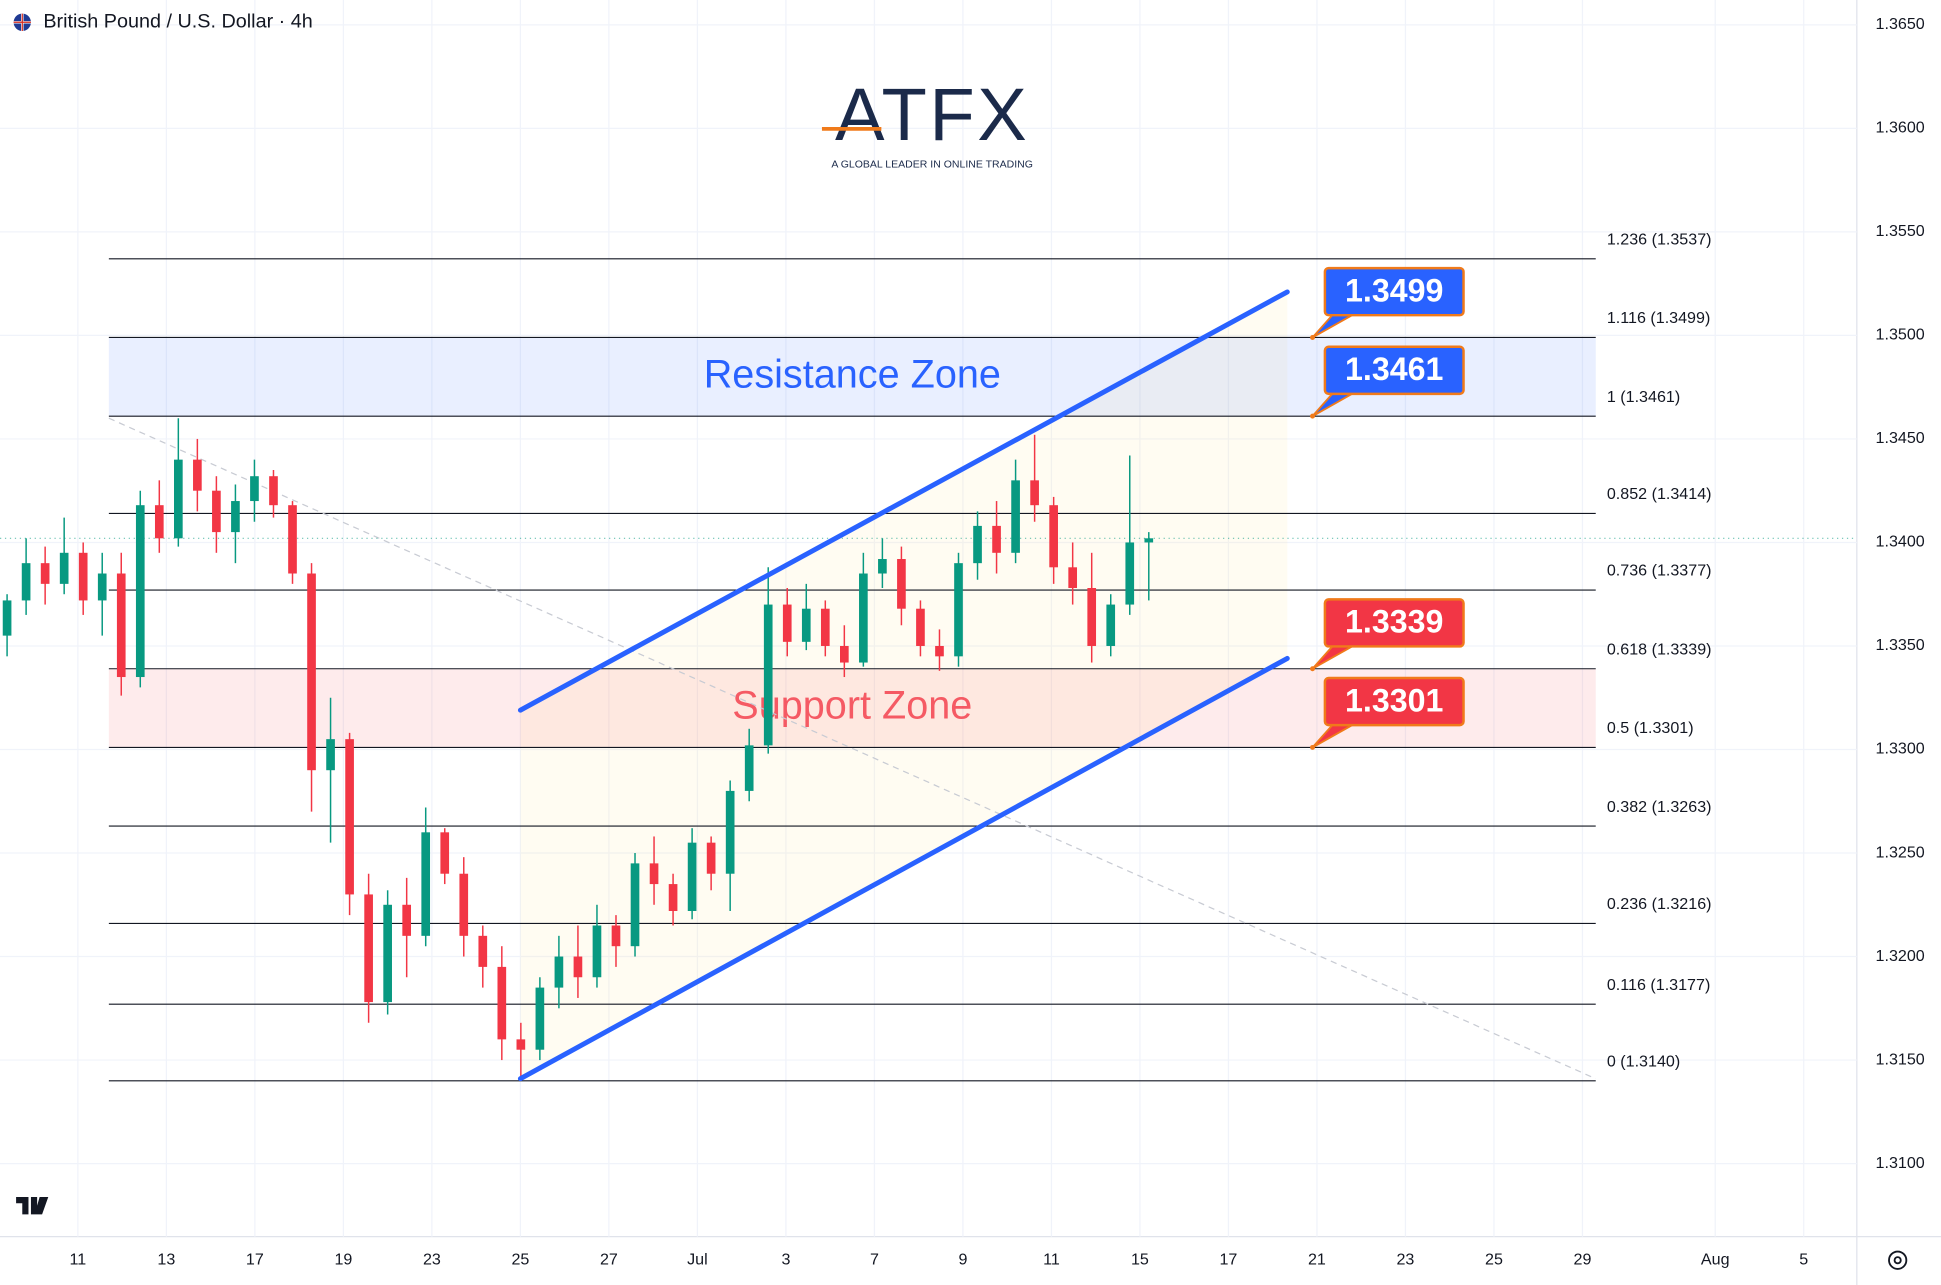 Image resolution: width=1941 pixels, height=1285 pixels. What do you see at coordinates (1900, 645) in the screenshot?
I see `y-tick-label: 1.3350` at bounding box center [1900, 645].